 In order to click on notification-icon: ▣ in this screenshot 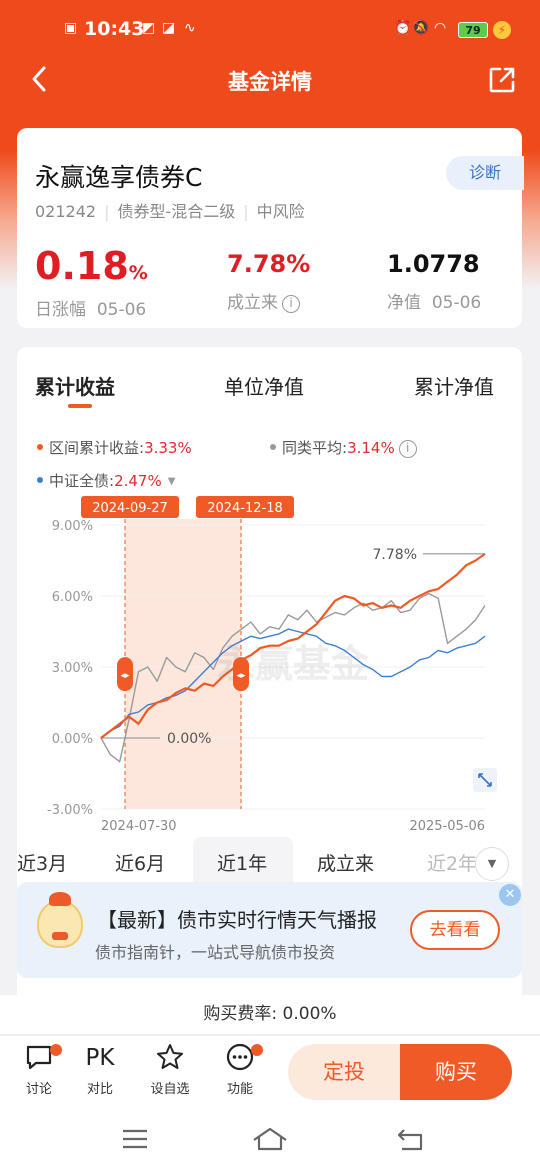, I will do `click(71, 28)`.